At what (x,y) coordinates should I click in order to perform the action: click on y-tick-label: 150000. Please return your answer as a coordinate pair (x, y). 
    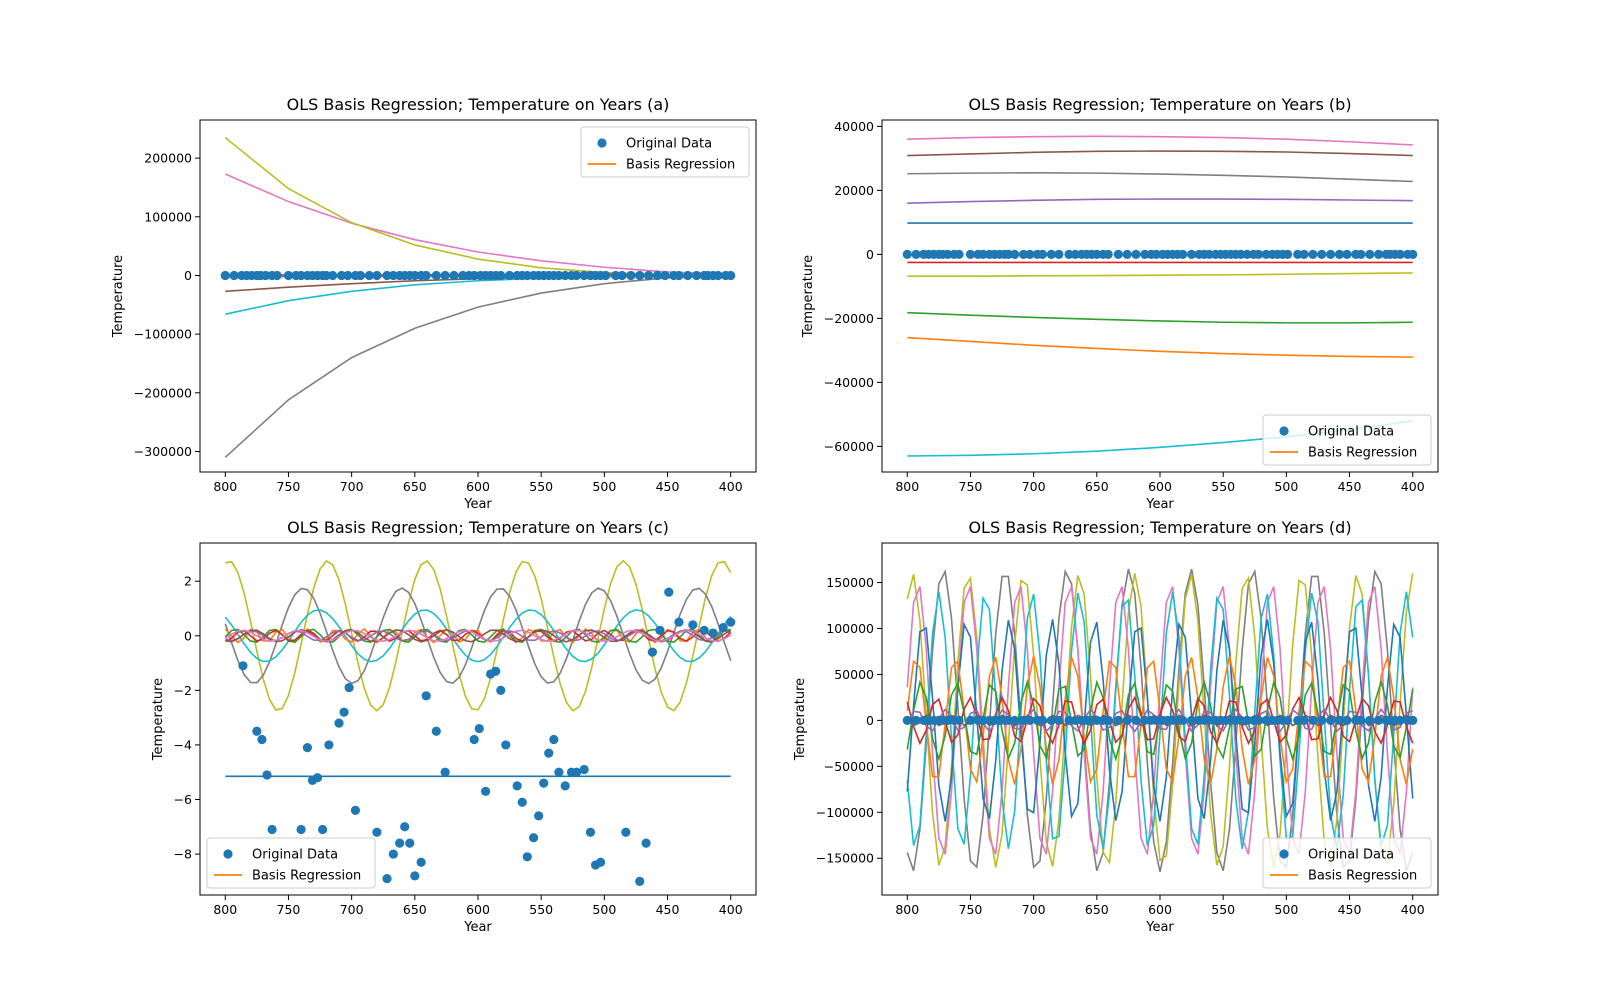
    Looking at the image, I should click on (850, 582).